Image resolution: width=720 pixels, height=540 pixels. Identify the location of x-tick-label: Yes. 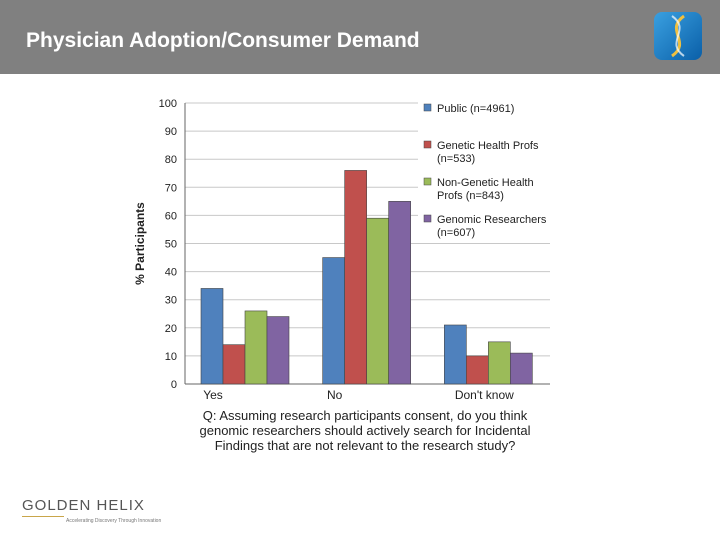
(213, 395).